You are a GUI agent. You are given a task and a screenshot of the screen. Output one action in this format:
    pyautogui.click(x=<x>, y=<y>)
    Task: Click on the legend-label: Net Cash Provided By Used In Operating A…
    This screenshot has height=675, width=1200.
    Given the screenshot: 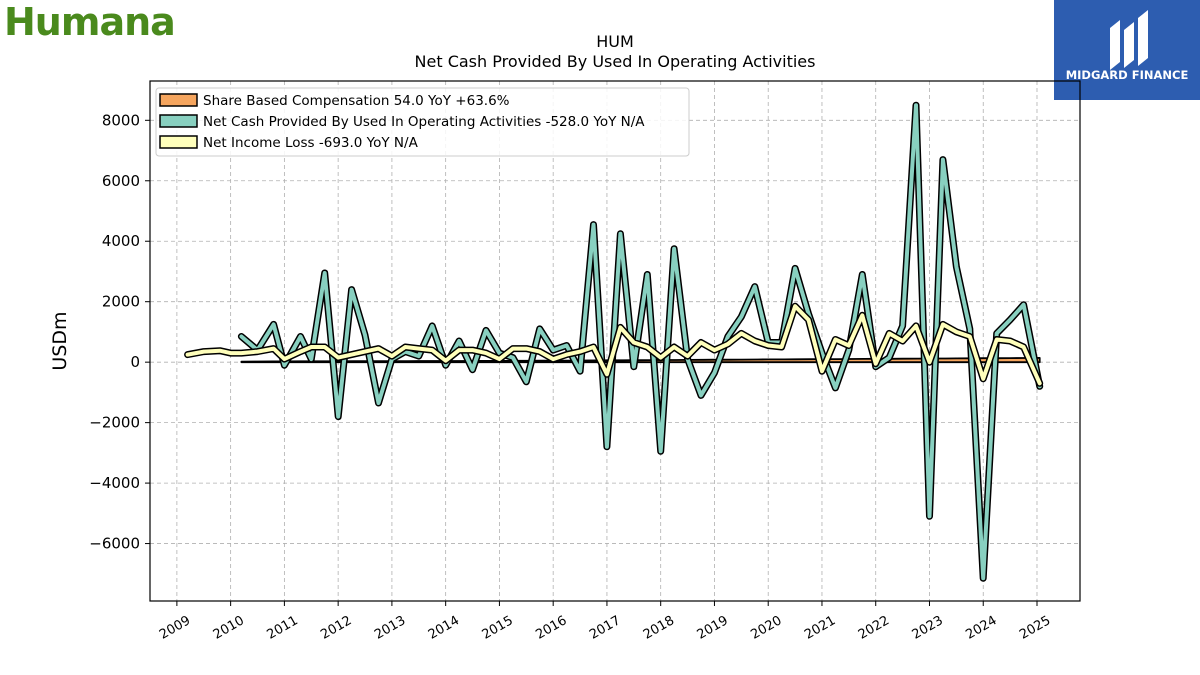 What is the action you would take?
    pyautogui.click(x=424, y=122)
    